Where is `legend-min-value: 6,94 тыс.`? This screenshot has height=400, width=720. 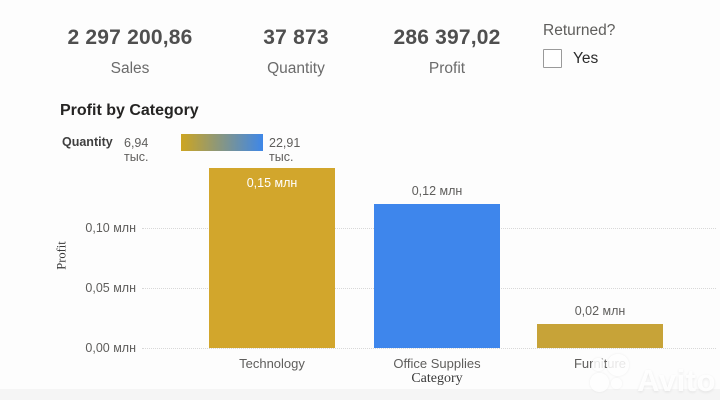 legend-min-value: 6,94 тыс. is located at coordinates (136, 150).